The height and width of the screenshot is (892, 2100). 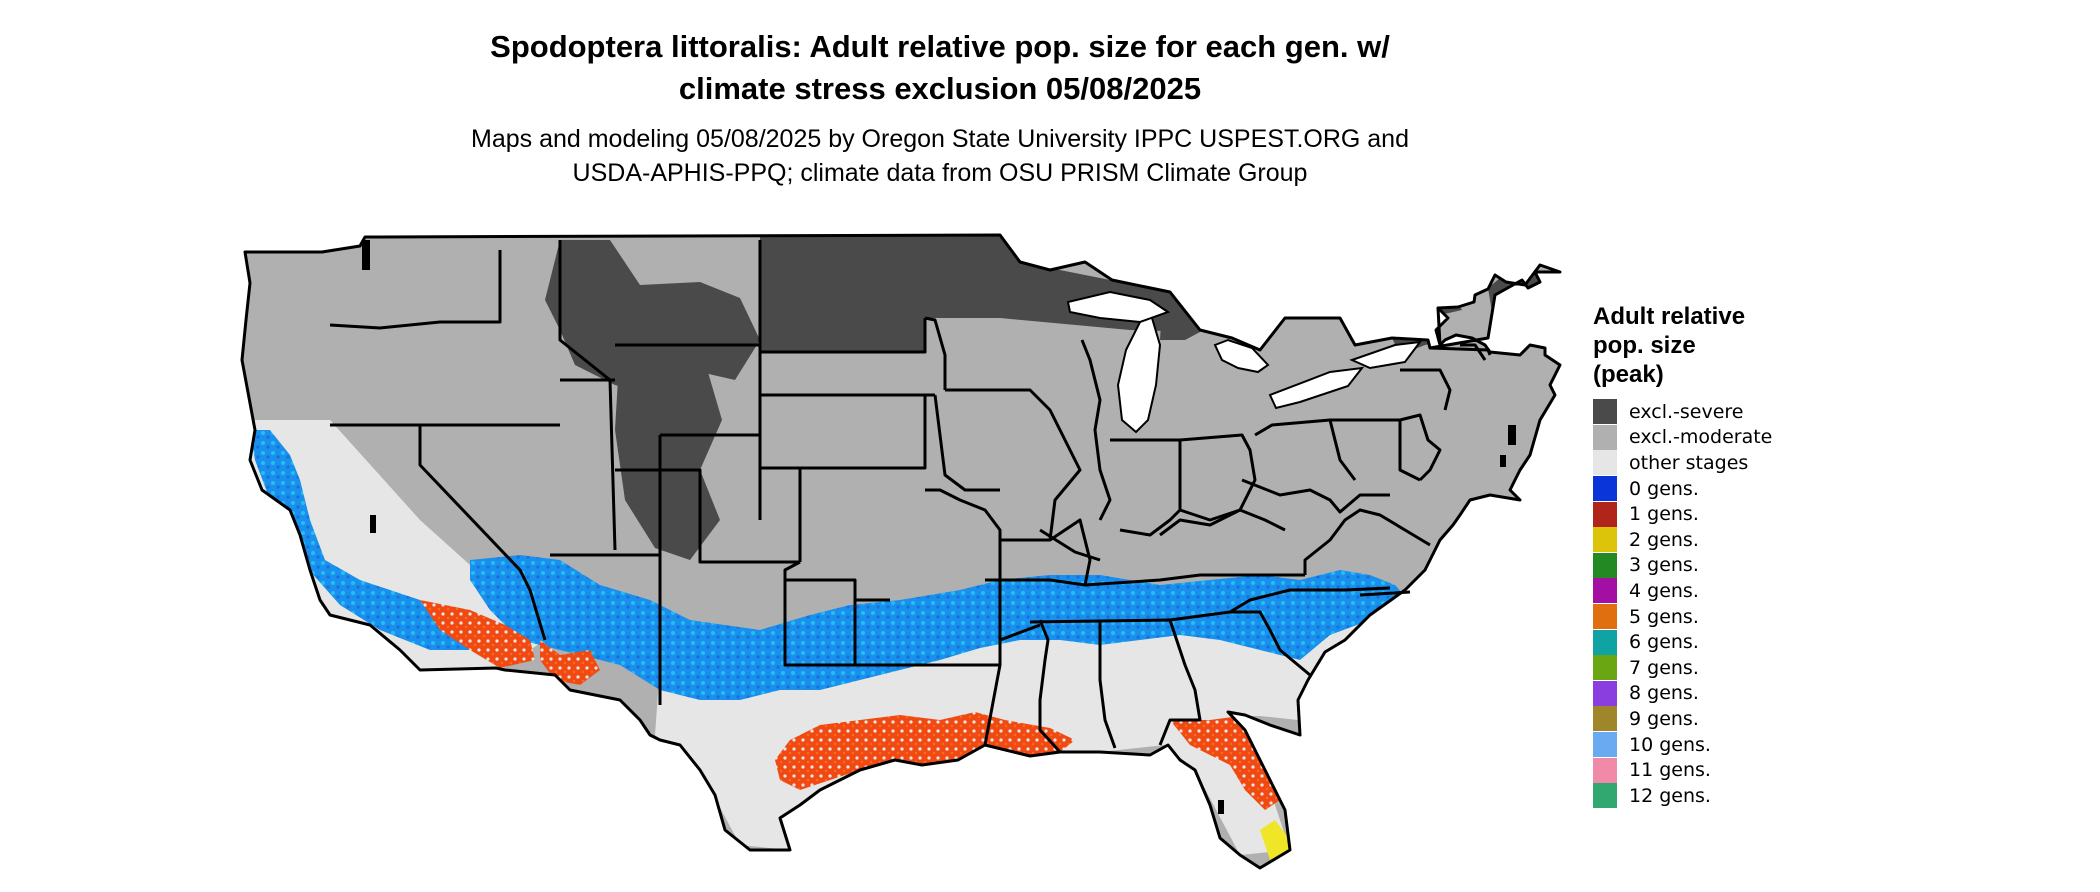 I want to click on legend-item: 3 gens., so click(x=1713, y=565).